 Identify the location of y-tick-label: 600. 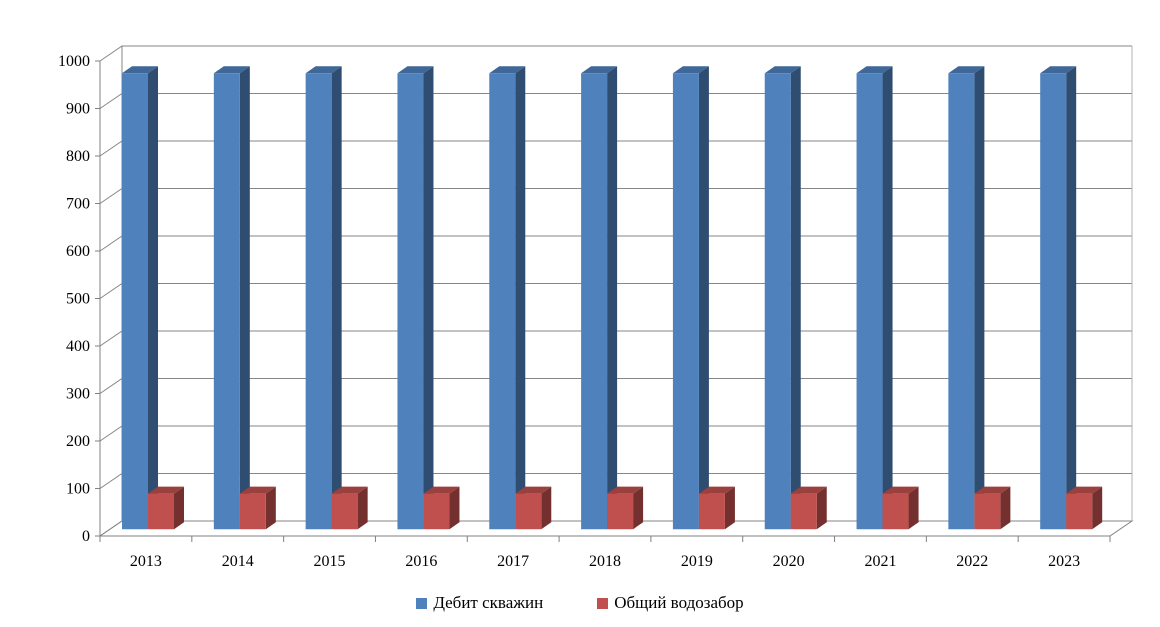
(78, 251).